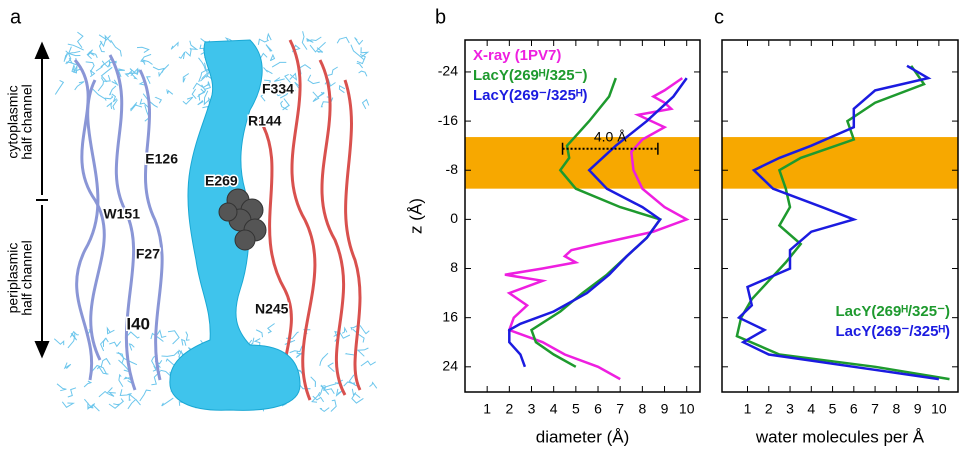 This screenshot has height=451, width=962. What do you see at coordinates (450, 316) in the screenshot?
I see `y-tick-label: 16` at bounding box center [450, 316].